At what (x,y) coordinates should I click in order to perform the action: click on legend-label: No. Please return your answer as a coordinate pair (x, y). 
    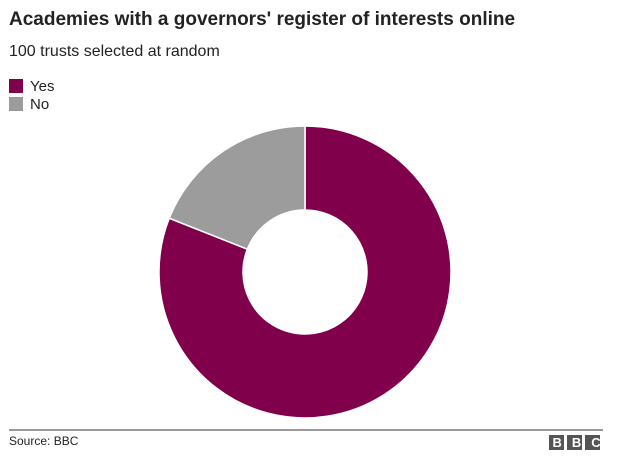
    Looking at the image, I should click on (39, 104).